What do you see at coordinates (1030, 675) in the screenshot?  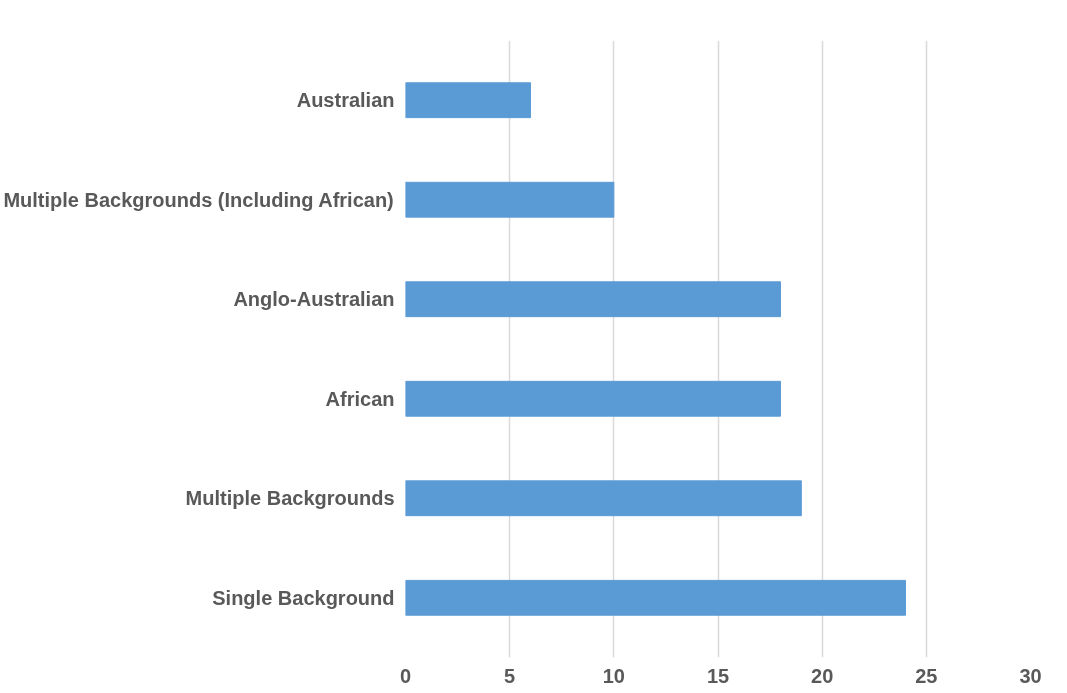 I see `x-tick-label: 30` at bounding box center [1030, 675].